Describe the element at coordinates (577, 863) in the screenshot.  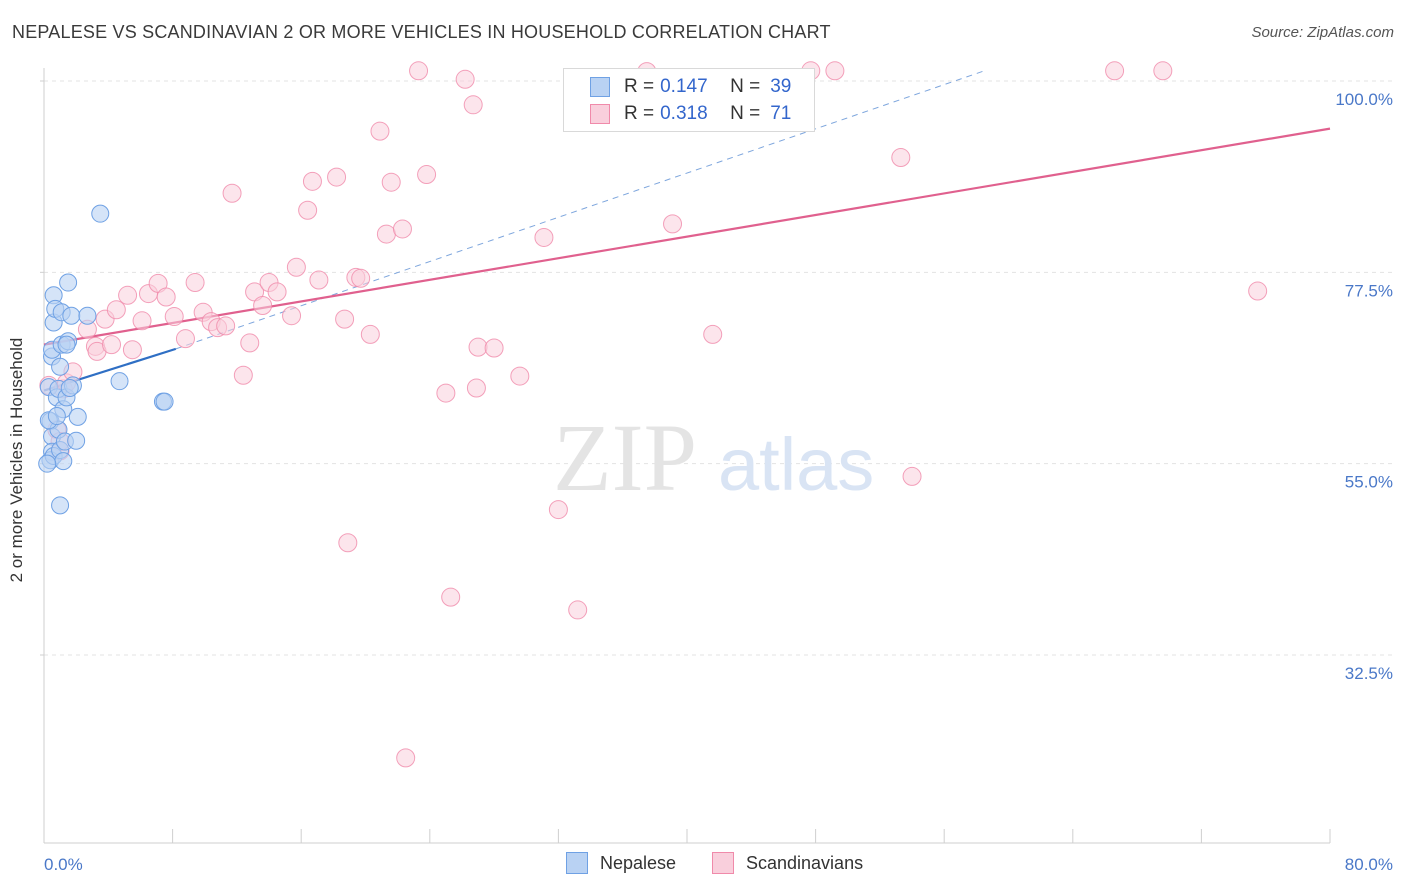
I see `series-swatch-nepalese` at that location.